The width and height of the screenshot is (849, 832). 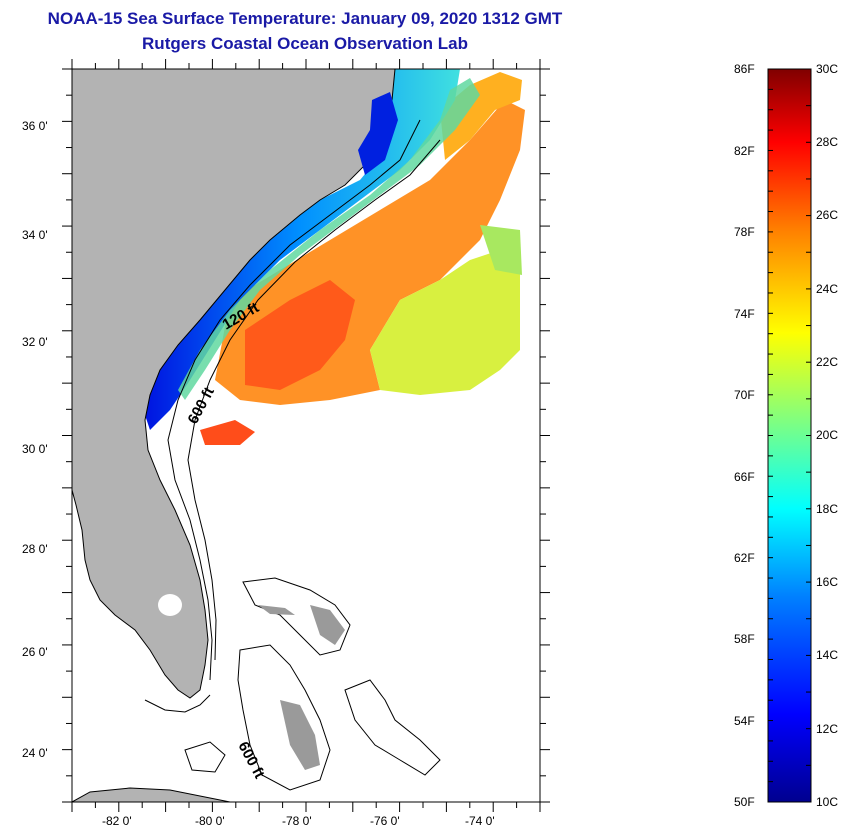 What do you see at coordinates (744, 314) in the screenshot?
I see `colorbar-f-74: 74F` at bounding box center [744, 314].